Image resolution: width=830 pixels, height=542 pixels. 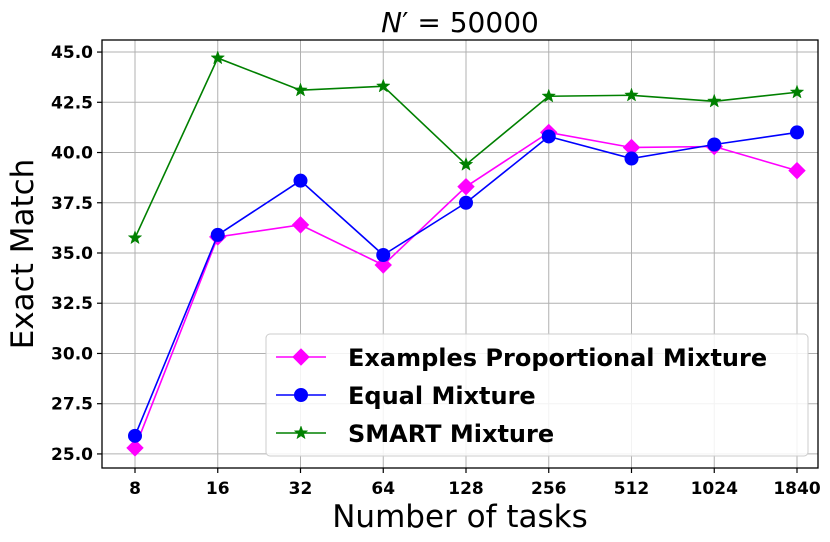 What do you see at coordinates (72, 455) in the screenshot?
I see `y-tick-label: 25.0` at bounding box center [72, 455].